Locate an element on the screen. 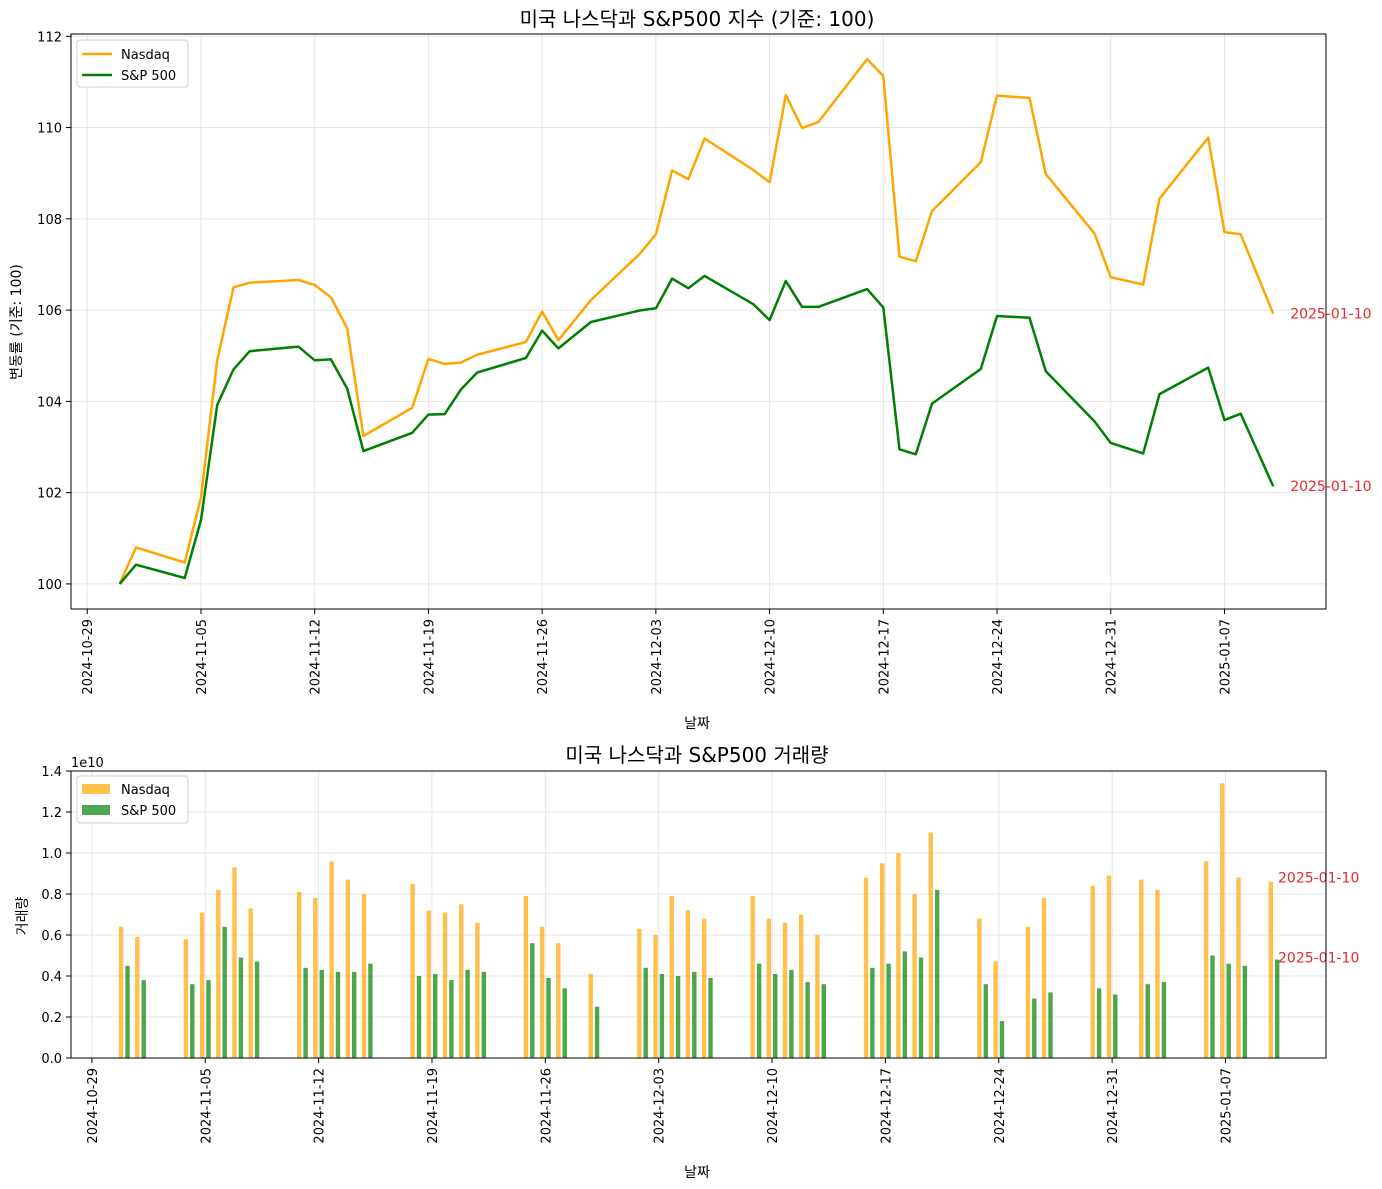  y-tick-label: 110 is located at coordinates (49, 129).